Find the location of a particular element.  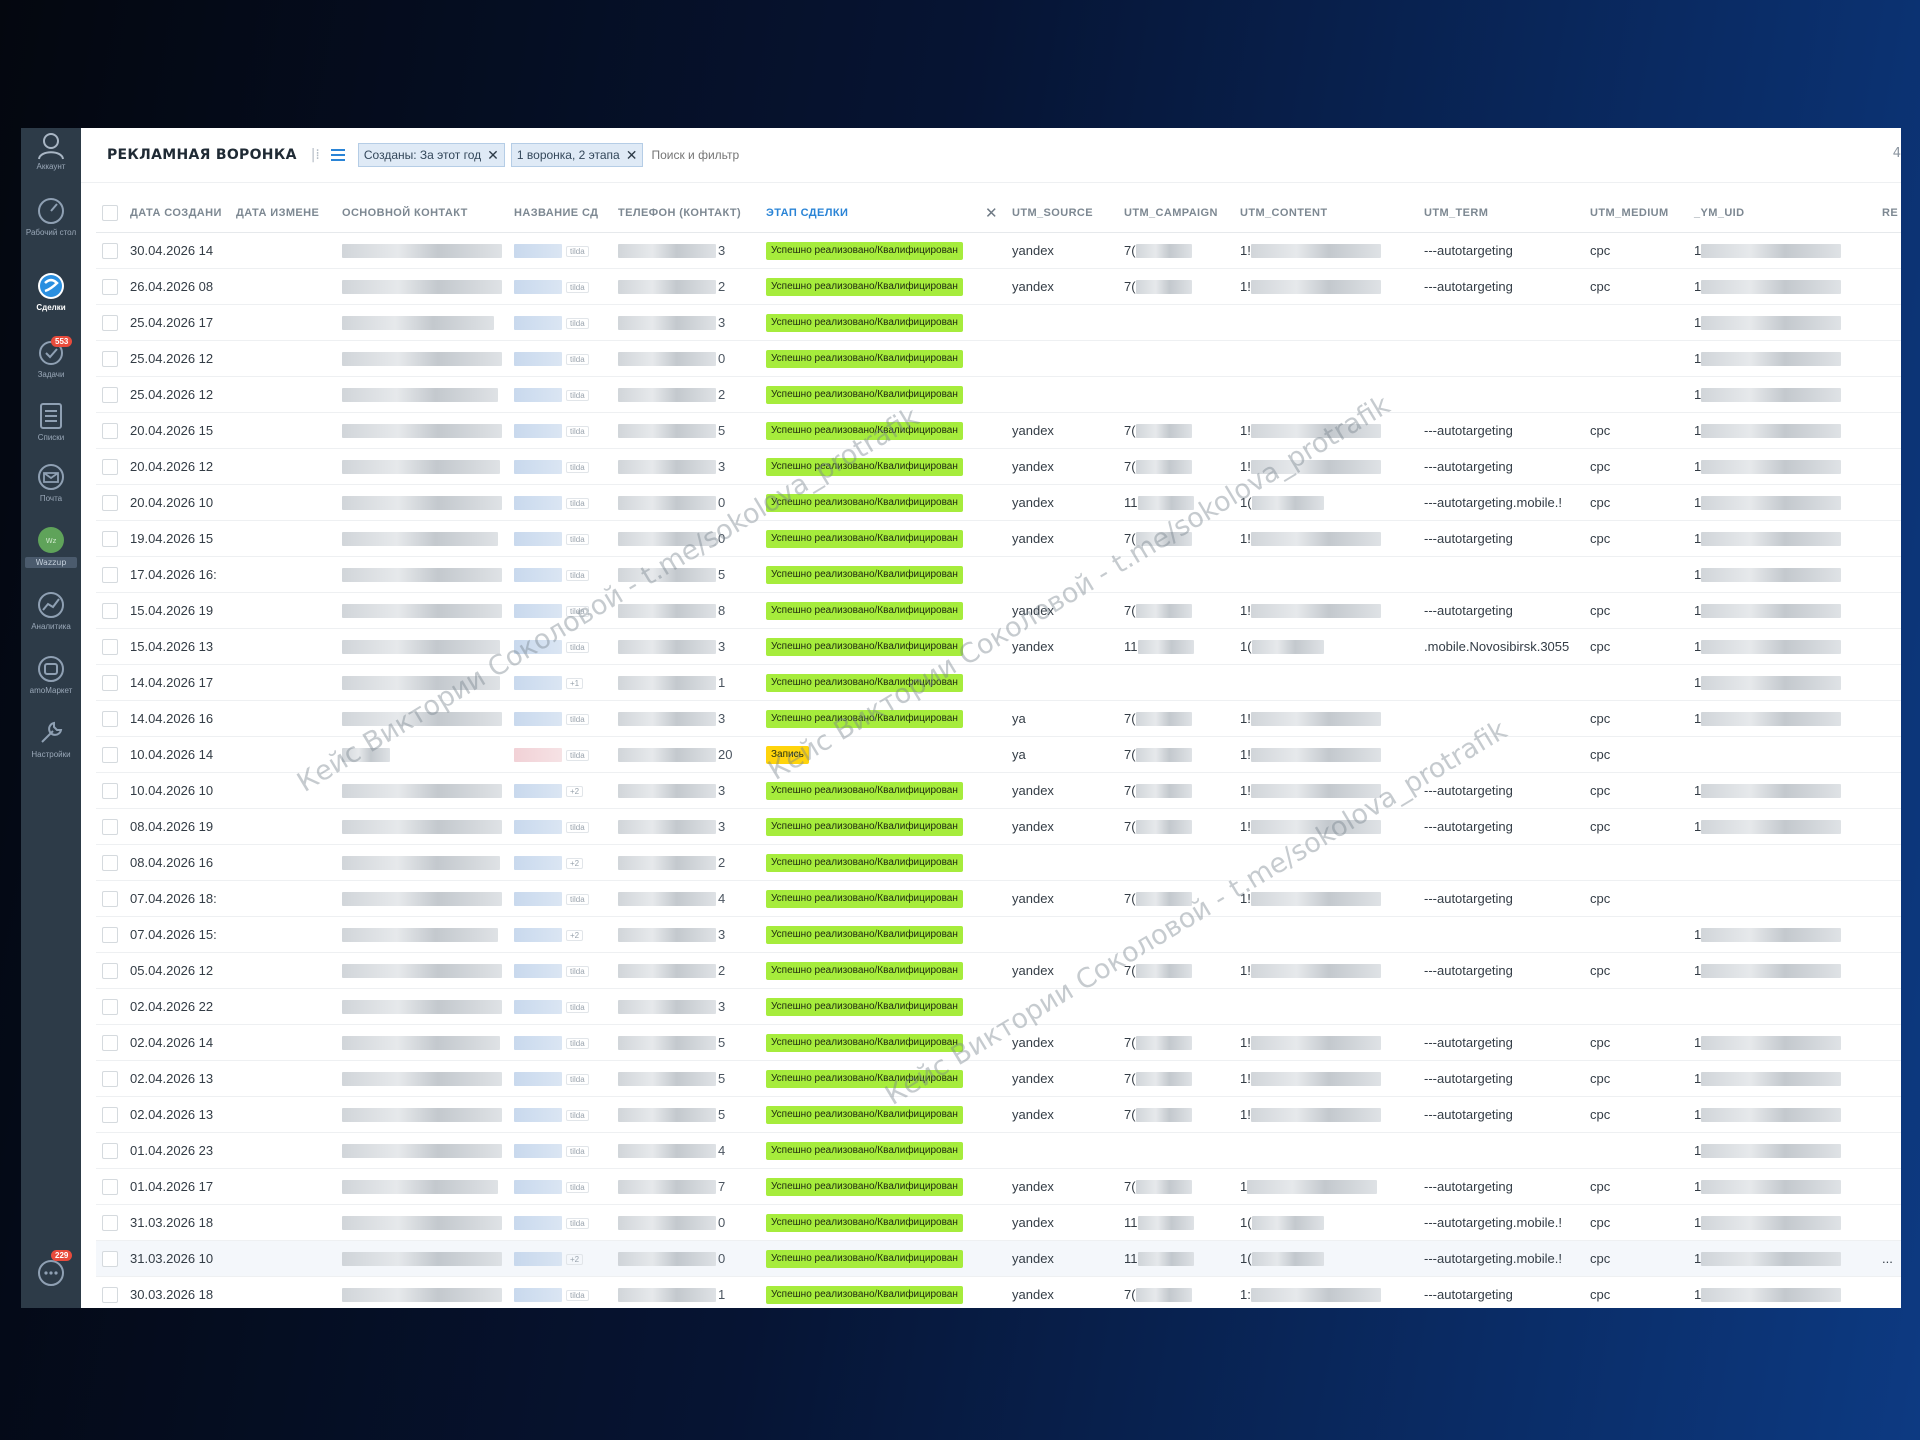

sidebar-item-wazzup: Wz Wazzup is located at coordinates (51, 546).